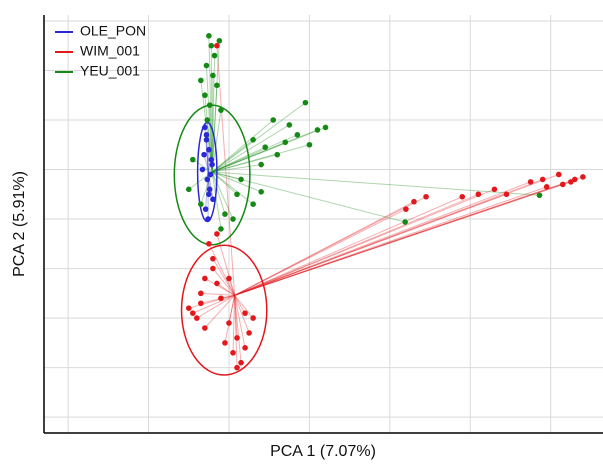 The width and height of the screenshot is (603, 466). Describe the element at coordinates (110, 51) in the screenshot. I see `legend-label: WIM_001` at that location.